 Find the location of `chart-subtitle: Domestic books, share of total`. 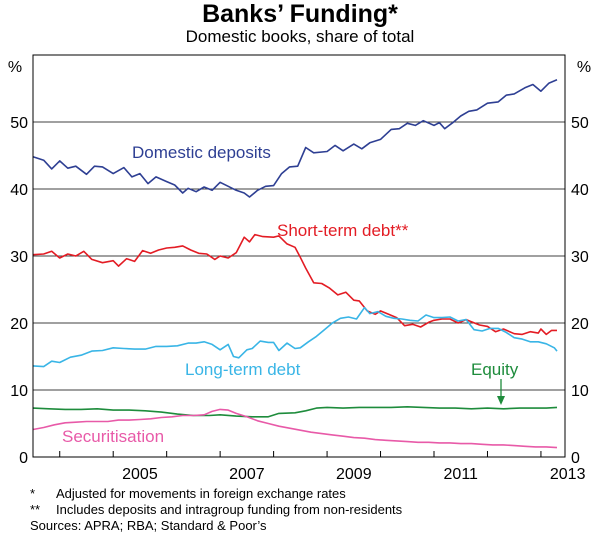

chart-subtitle: Domestic books, share of total is located at coordinates (300, 36).